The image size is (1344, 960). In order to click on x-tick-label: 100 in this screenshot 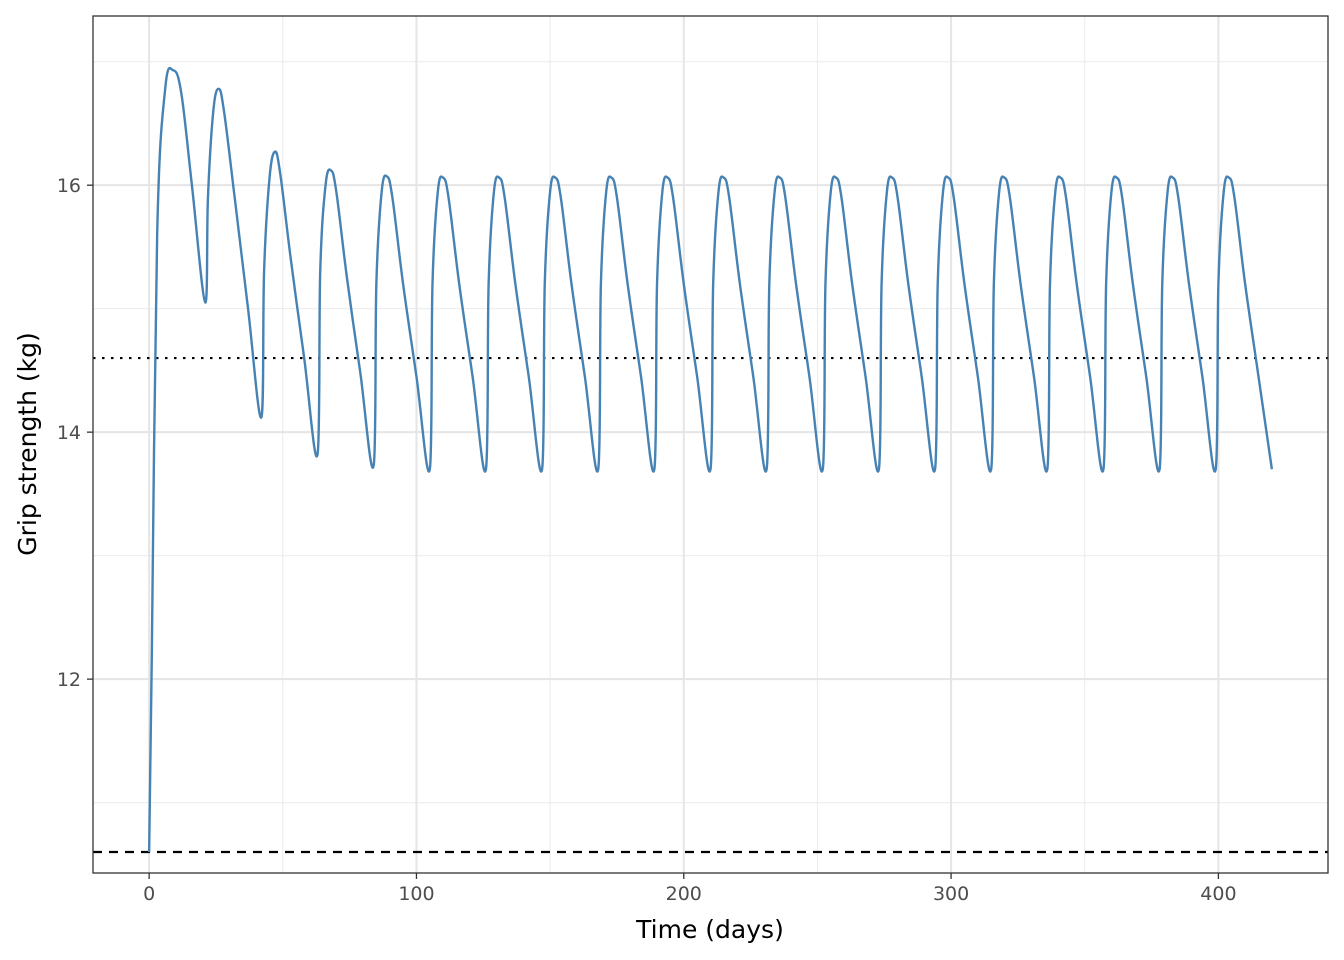, I will do `click(416, 894)`.